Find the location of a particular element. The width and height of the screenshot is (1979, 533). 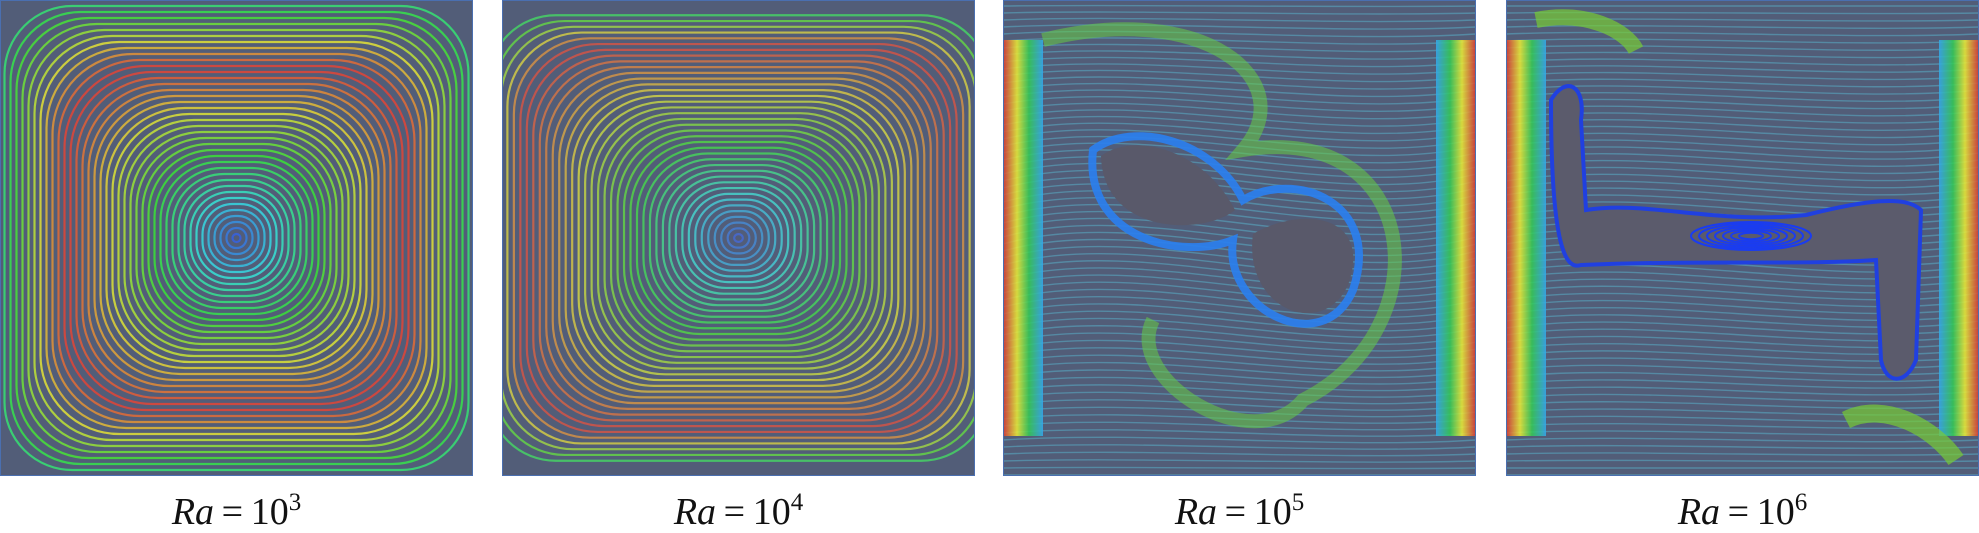

panel-label: Ra = 105 is located at coordinates (1239, 512).